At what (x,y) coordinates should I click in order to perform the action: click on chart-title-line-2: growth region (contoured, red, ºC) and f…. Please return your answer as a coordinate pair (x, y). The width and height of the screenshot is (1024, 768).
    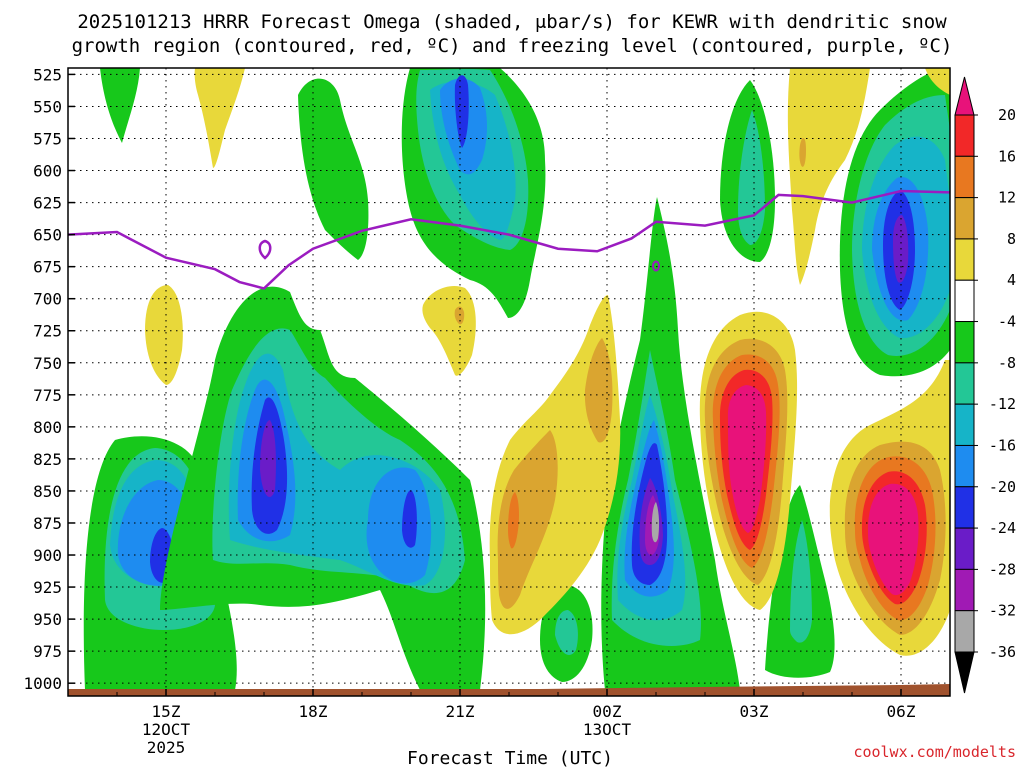
    Looking at the image, I should click on (512, 46).